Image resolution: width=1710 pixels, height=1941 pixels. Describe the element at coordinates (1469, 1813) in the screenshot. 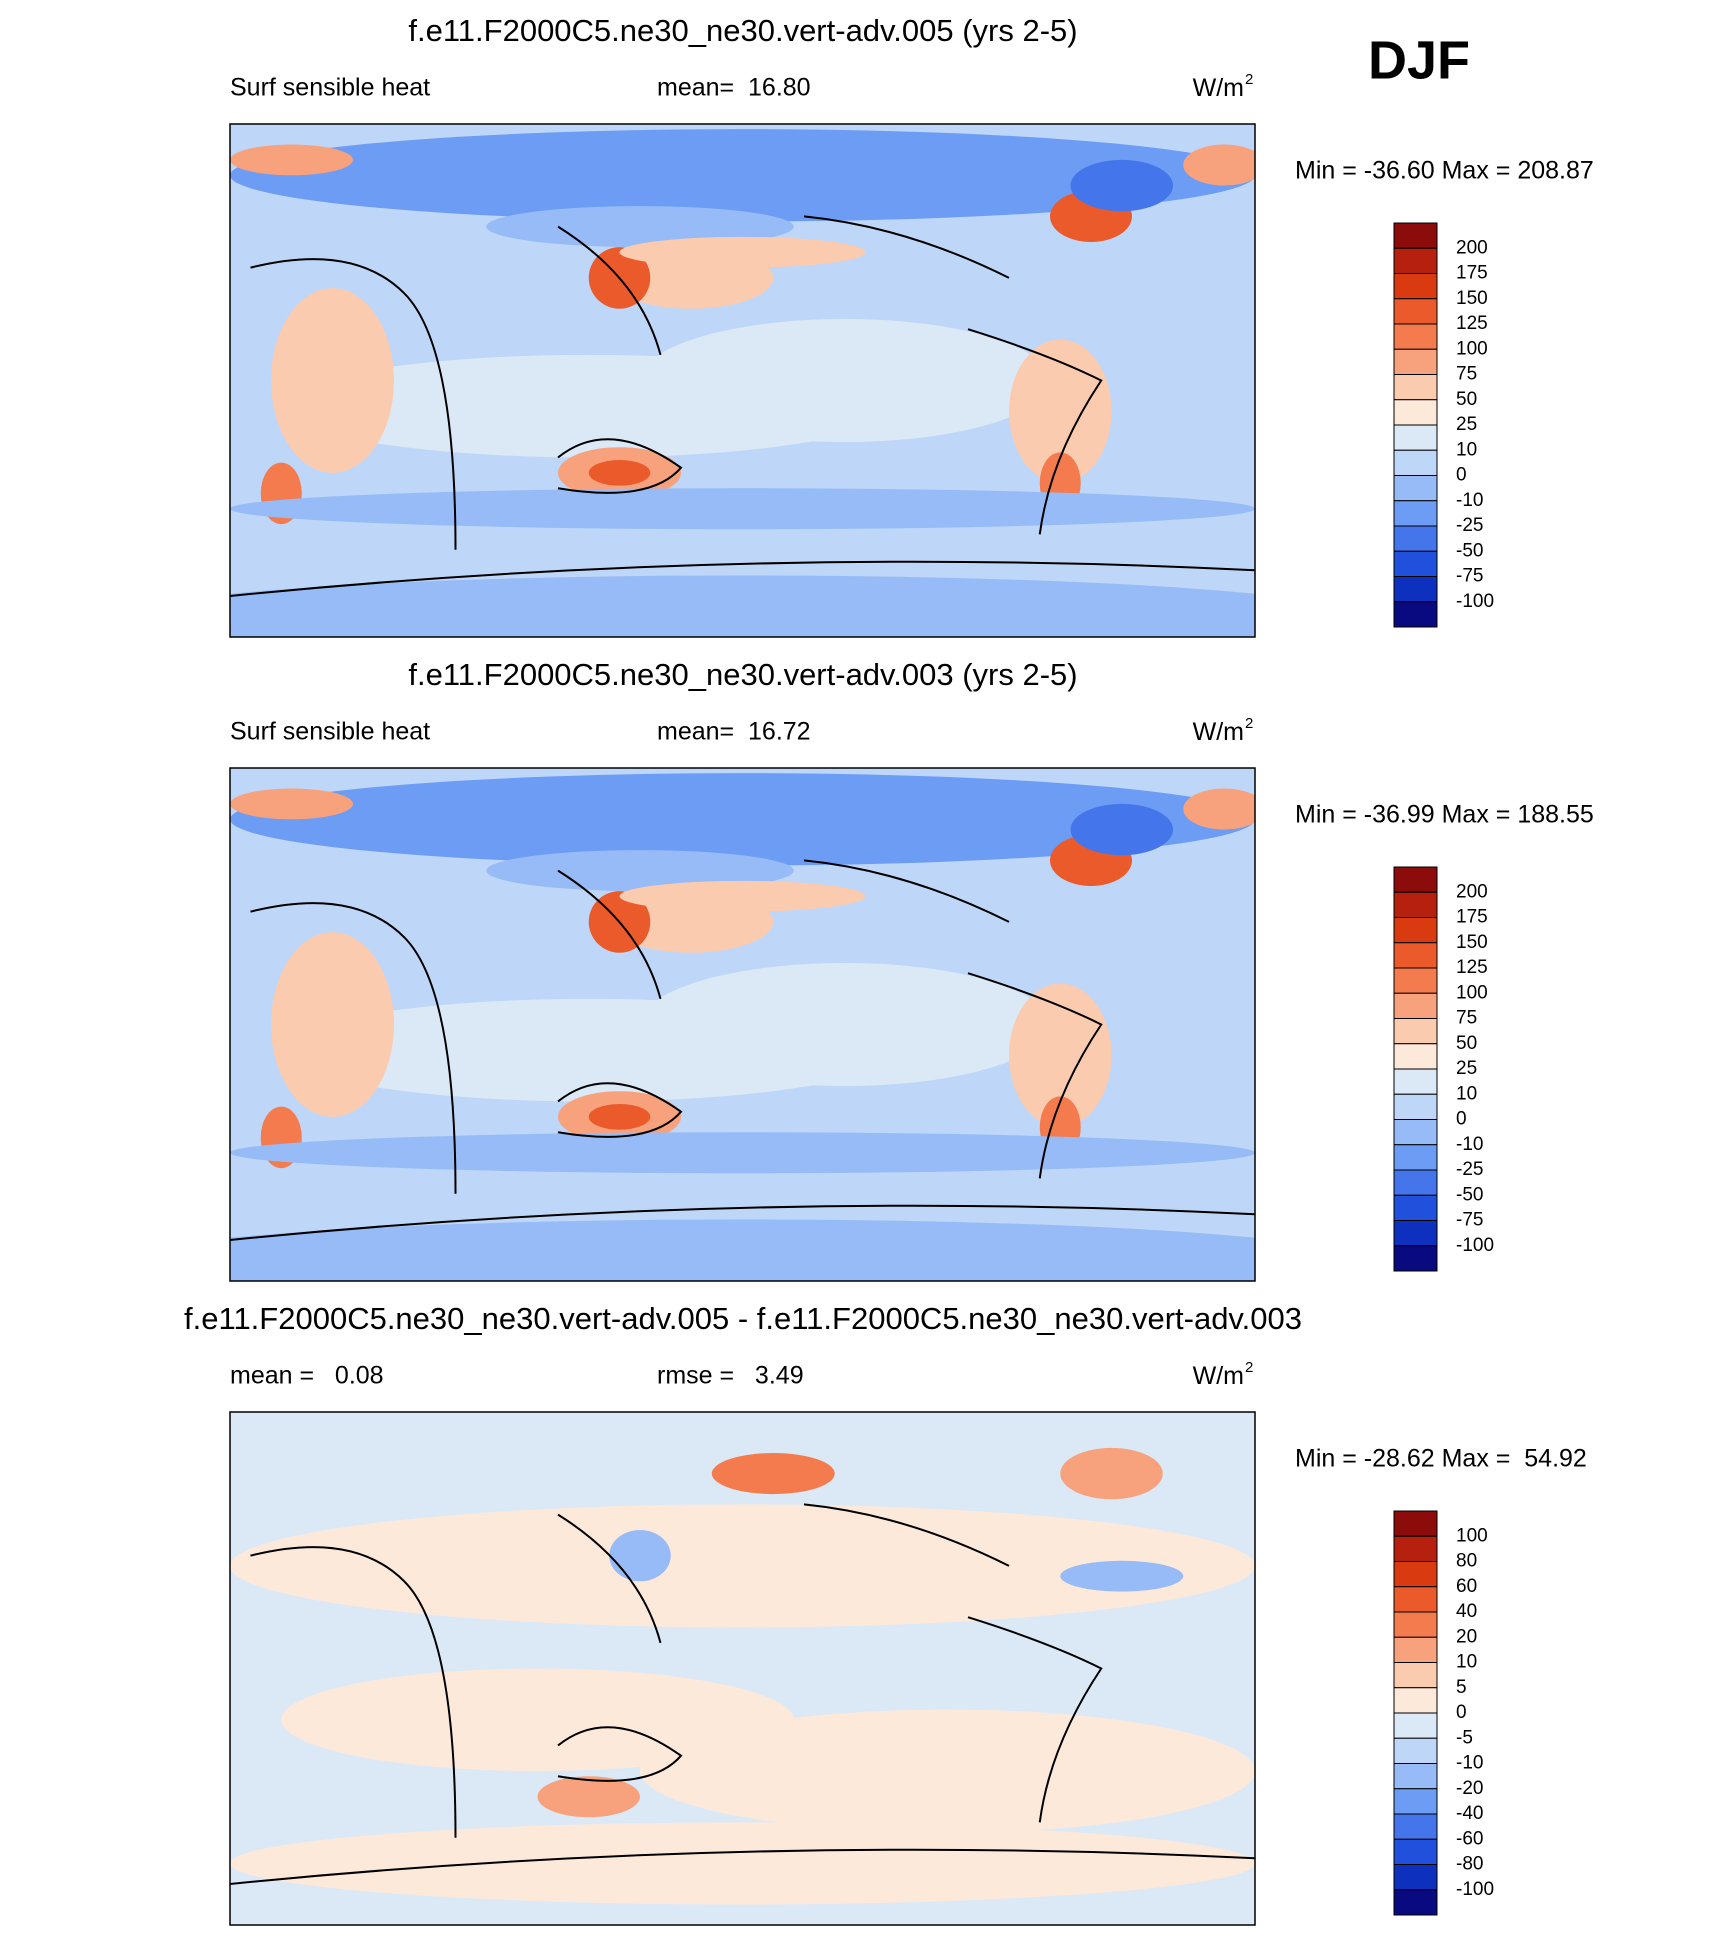

I see `colorbar-label: -40` at that location.